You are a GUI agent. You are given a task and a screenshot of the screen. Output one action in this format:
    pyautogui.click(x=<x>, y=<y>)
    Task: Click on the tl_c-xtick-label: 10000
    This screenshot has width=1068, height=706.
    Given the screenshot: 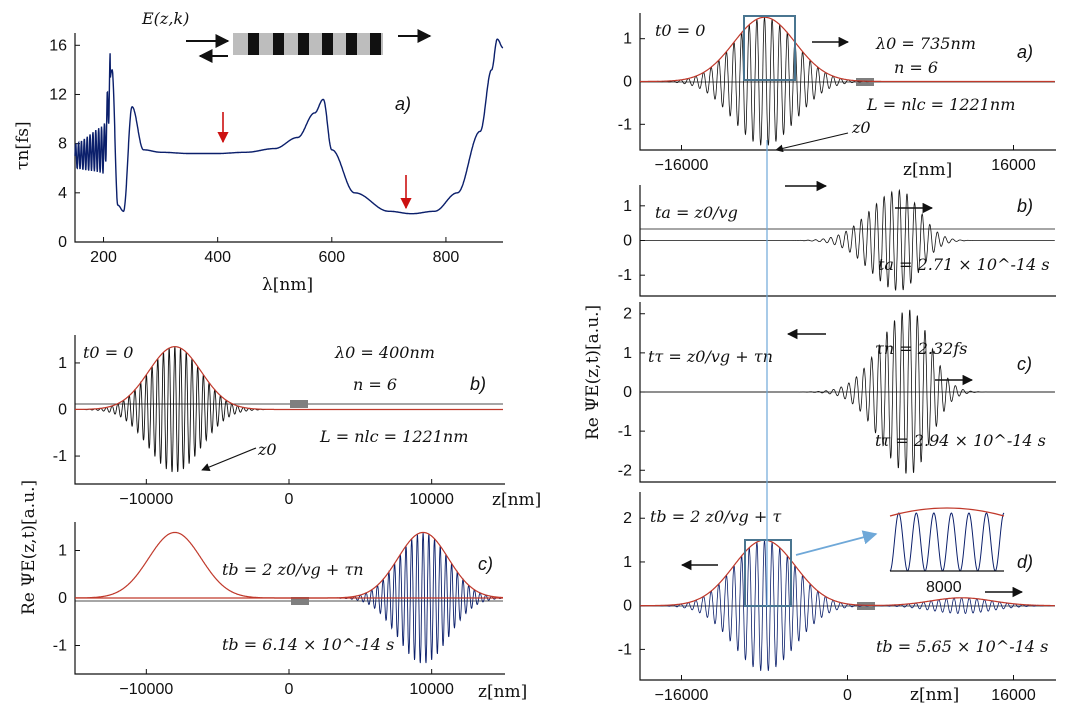 What is the action you would take?
    pyautogui.click(x=431, y=689)
    